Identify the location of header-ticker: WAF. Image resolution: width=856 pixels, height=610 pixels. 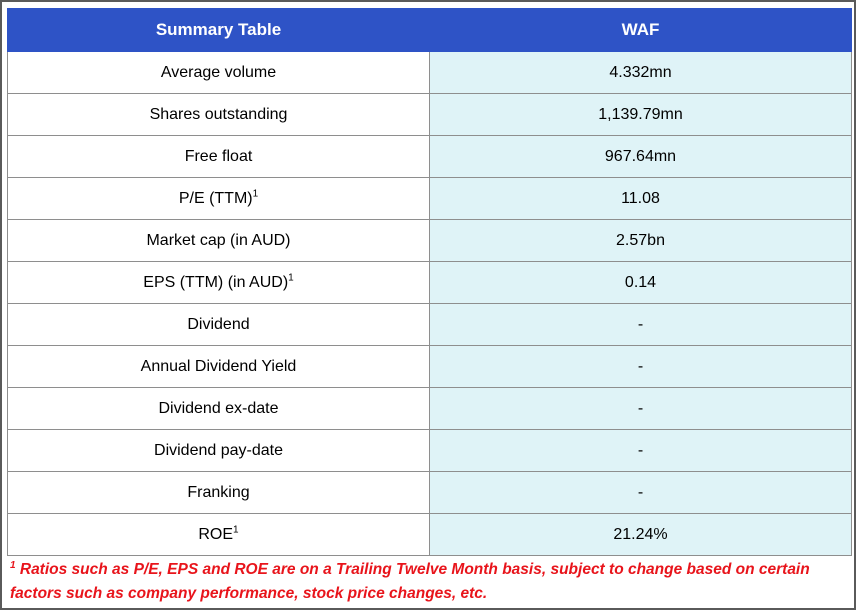
(640, 30).